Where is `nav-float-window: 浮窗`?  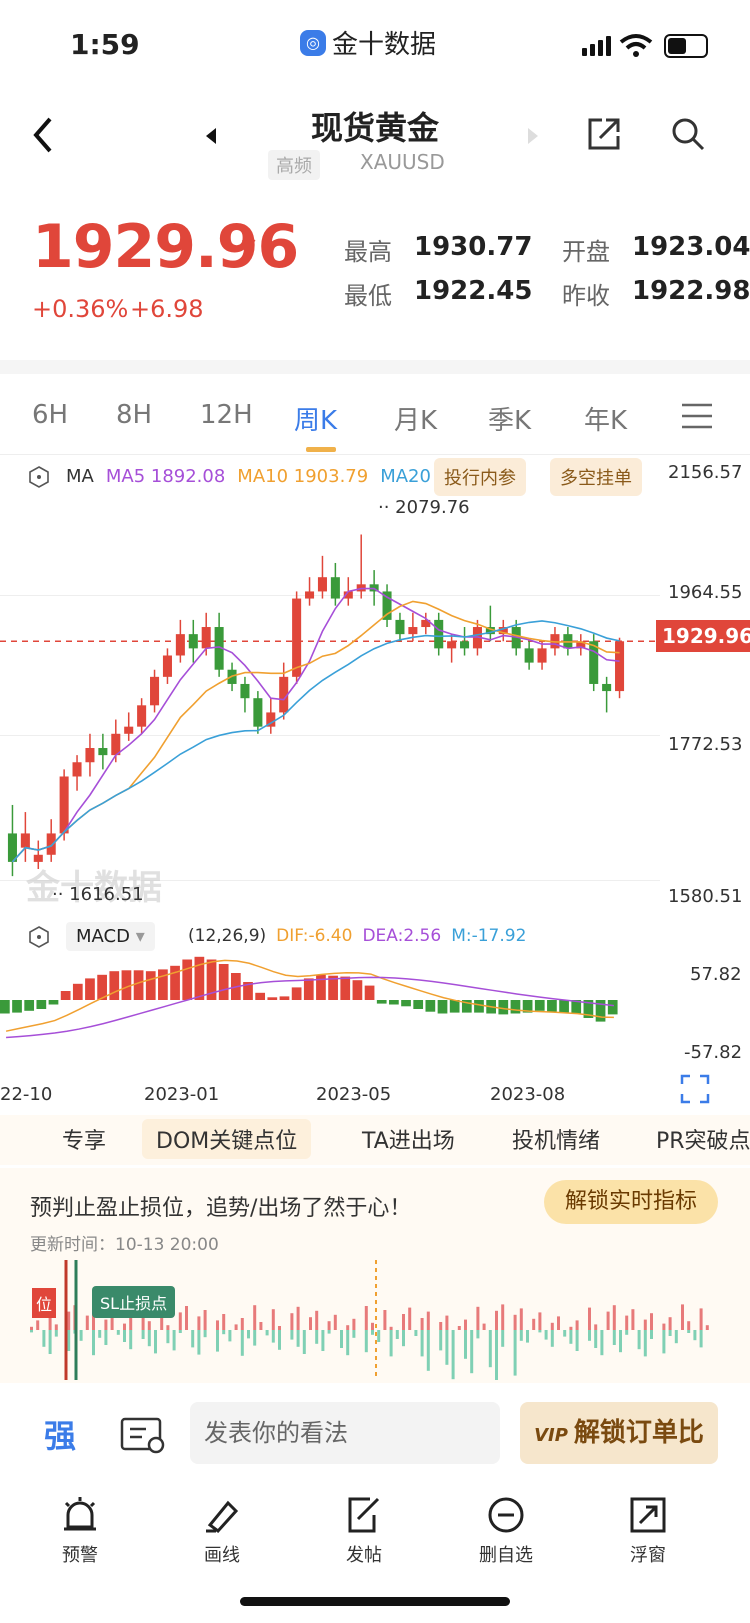 nav-float-window: 浮窗 is located at coordinates (648, 1531).